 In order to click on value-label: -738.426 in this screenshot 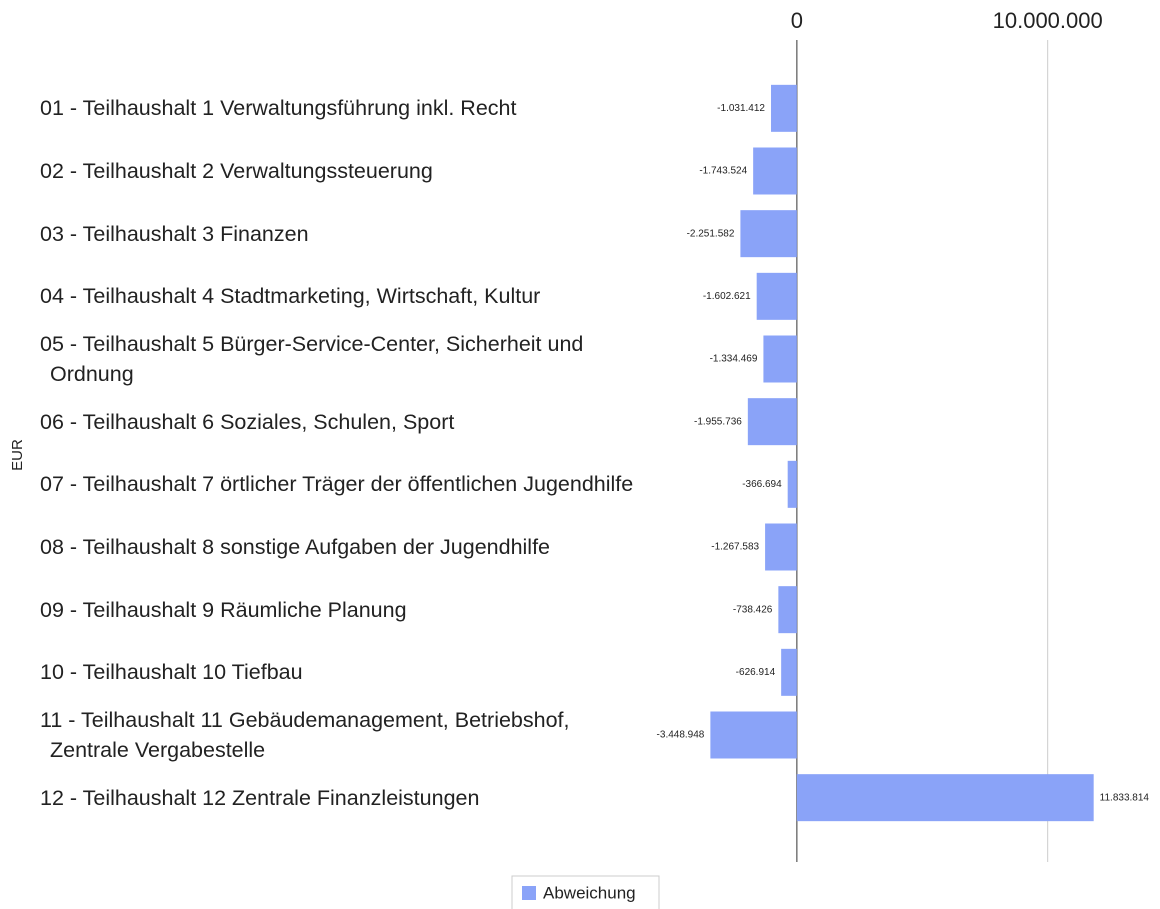, I will do `click(753, 609)`.